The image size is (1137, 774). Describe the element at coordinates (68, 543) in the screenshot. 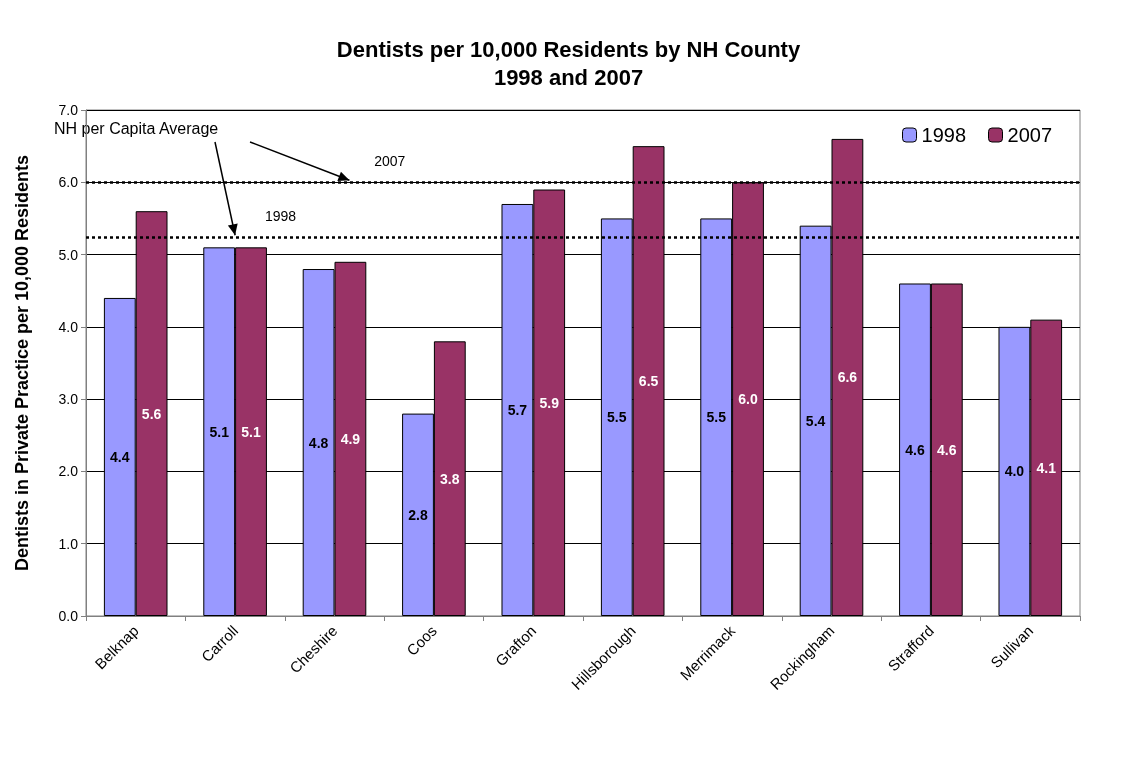

I see `y-tick-label: 1.0` at that location.